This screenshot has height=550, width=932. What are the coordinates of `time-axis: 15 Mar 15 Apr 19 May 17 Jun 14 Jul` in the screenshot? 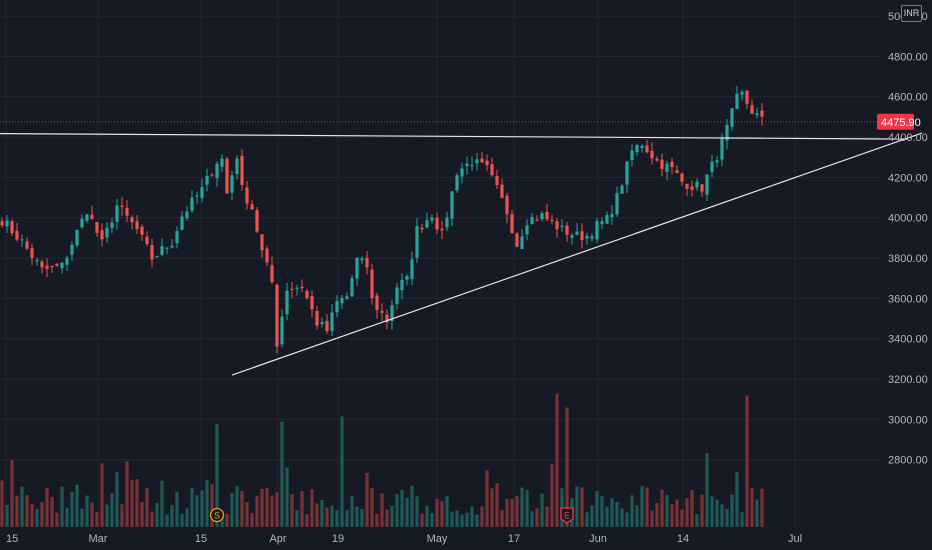 It's located at (404, 539).